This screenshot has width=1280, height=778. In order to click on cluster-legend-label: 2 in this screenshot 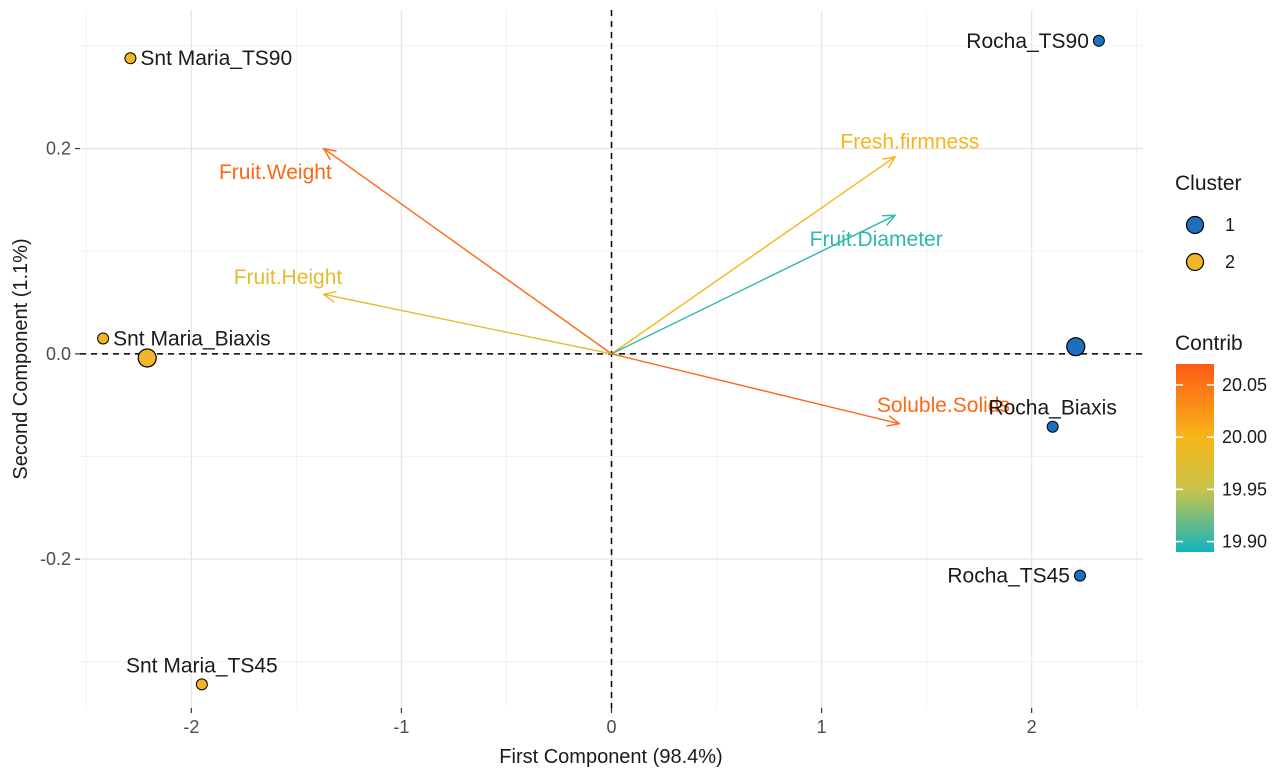, I will do `click(1230, 262)`.